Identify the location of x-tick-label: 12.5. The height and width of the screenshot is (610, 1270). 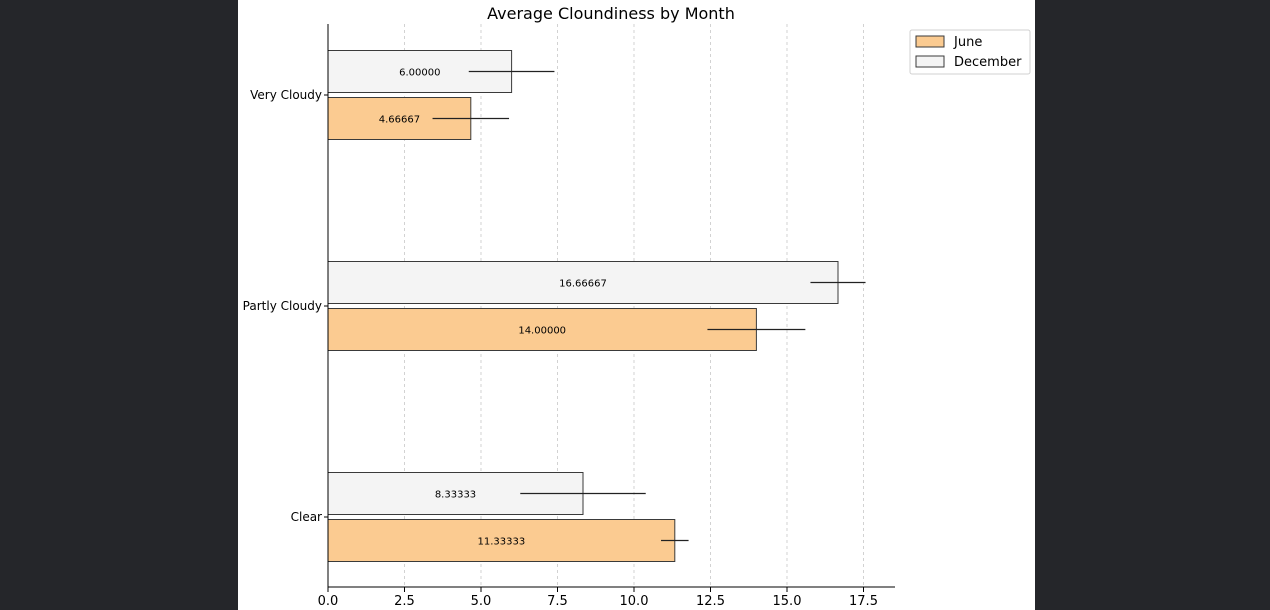
(710, 601).